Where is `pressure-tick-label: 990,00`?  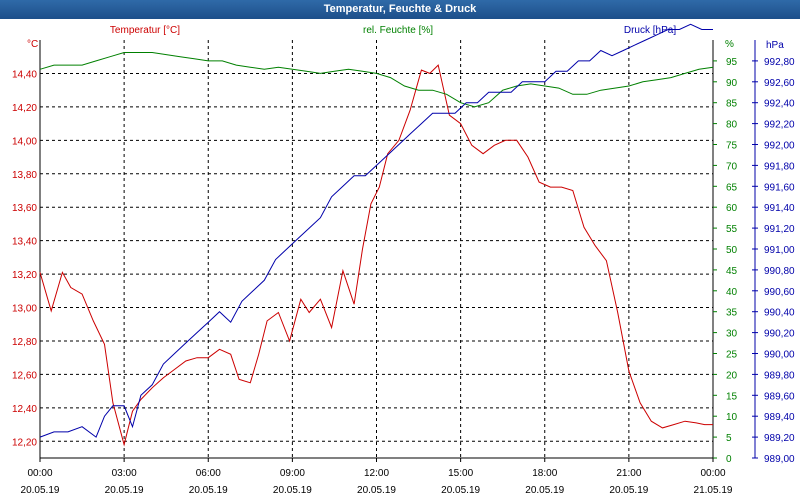 pressure-tick-label: 990,00 is located at coordinates (779, 355).